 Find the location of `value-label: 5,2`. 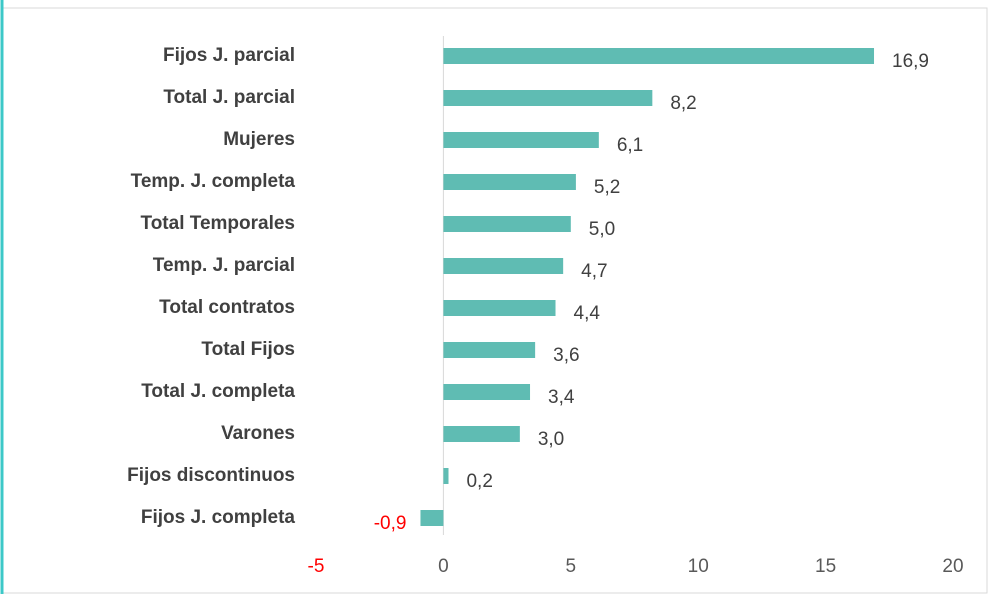

value-label: 5,2 is located at coordinates (607, 187).